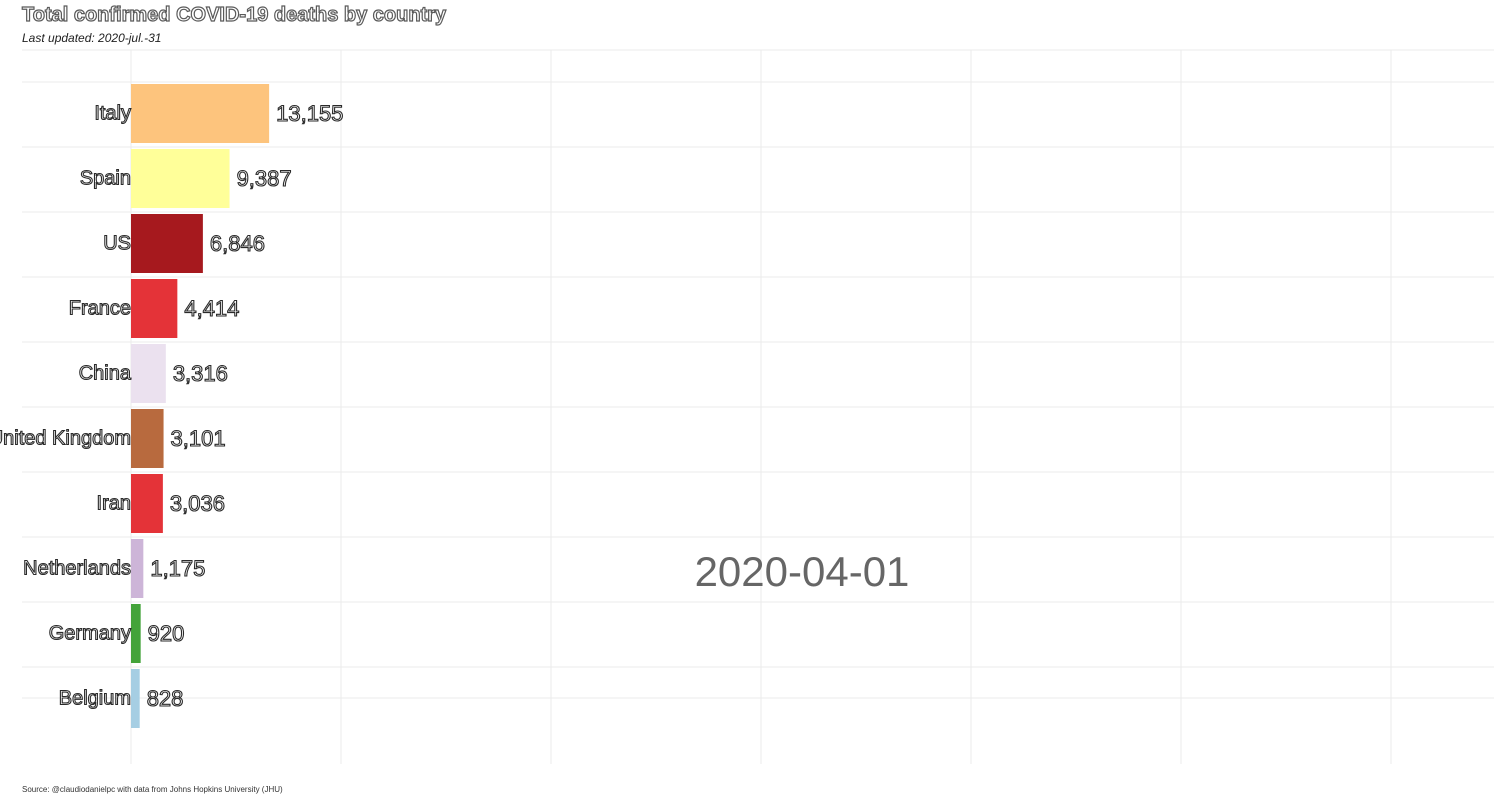  What do you see at coordinates (114, 504) in the screenshot?
I see `category-label: Iran` at bounding box center [114, 504].